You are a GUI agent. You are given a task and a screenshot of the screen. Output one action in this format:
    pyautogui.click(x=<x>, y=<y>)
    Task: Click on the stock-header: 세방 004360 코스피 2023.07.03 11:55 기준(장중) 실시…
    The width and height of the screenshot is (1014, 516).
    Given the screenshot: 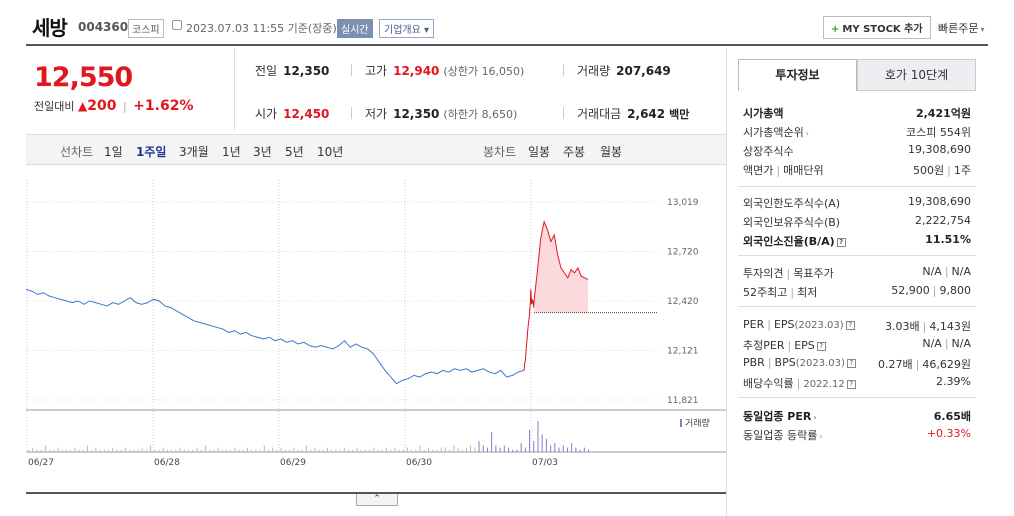 What is the action you would take?
    pyautogui.click(x=507, y=28)
    